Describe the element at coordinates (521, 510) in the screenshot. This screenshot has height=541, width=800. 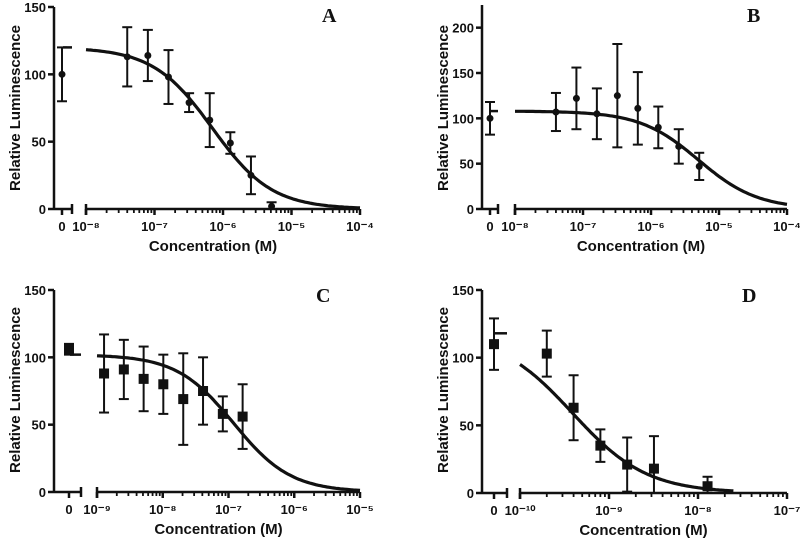
I see `x-tick-label: 10⁻¹⁰` at that location.